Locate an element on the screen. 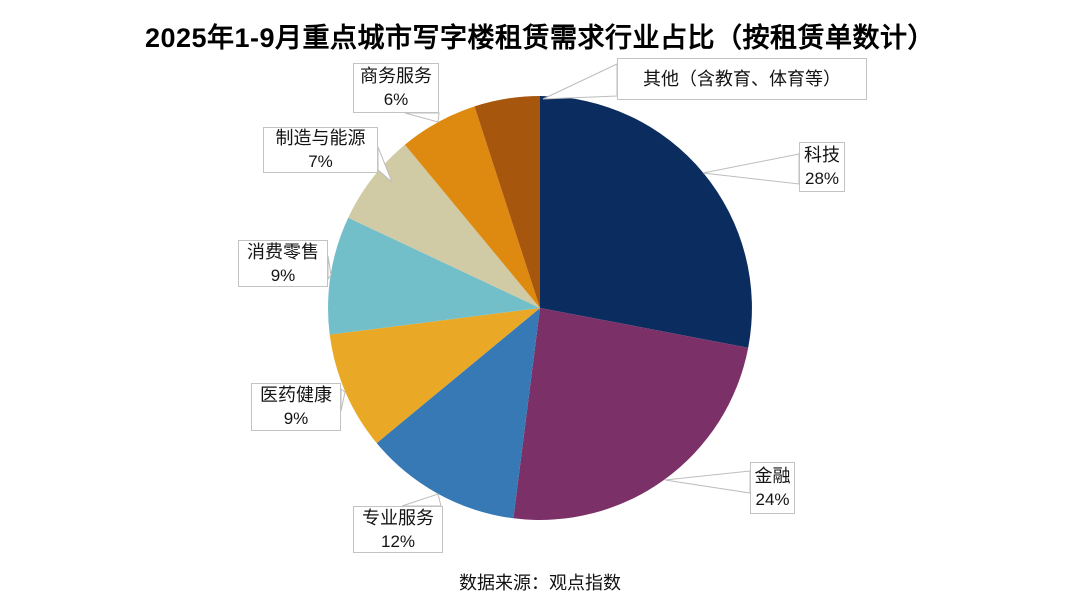  pie-slice-tech is located at coordinates (646, 222).